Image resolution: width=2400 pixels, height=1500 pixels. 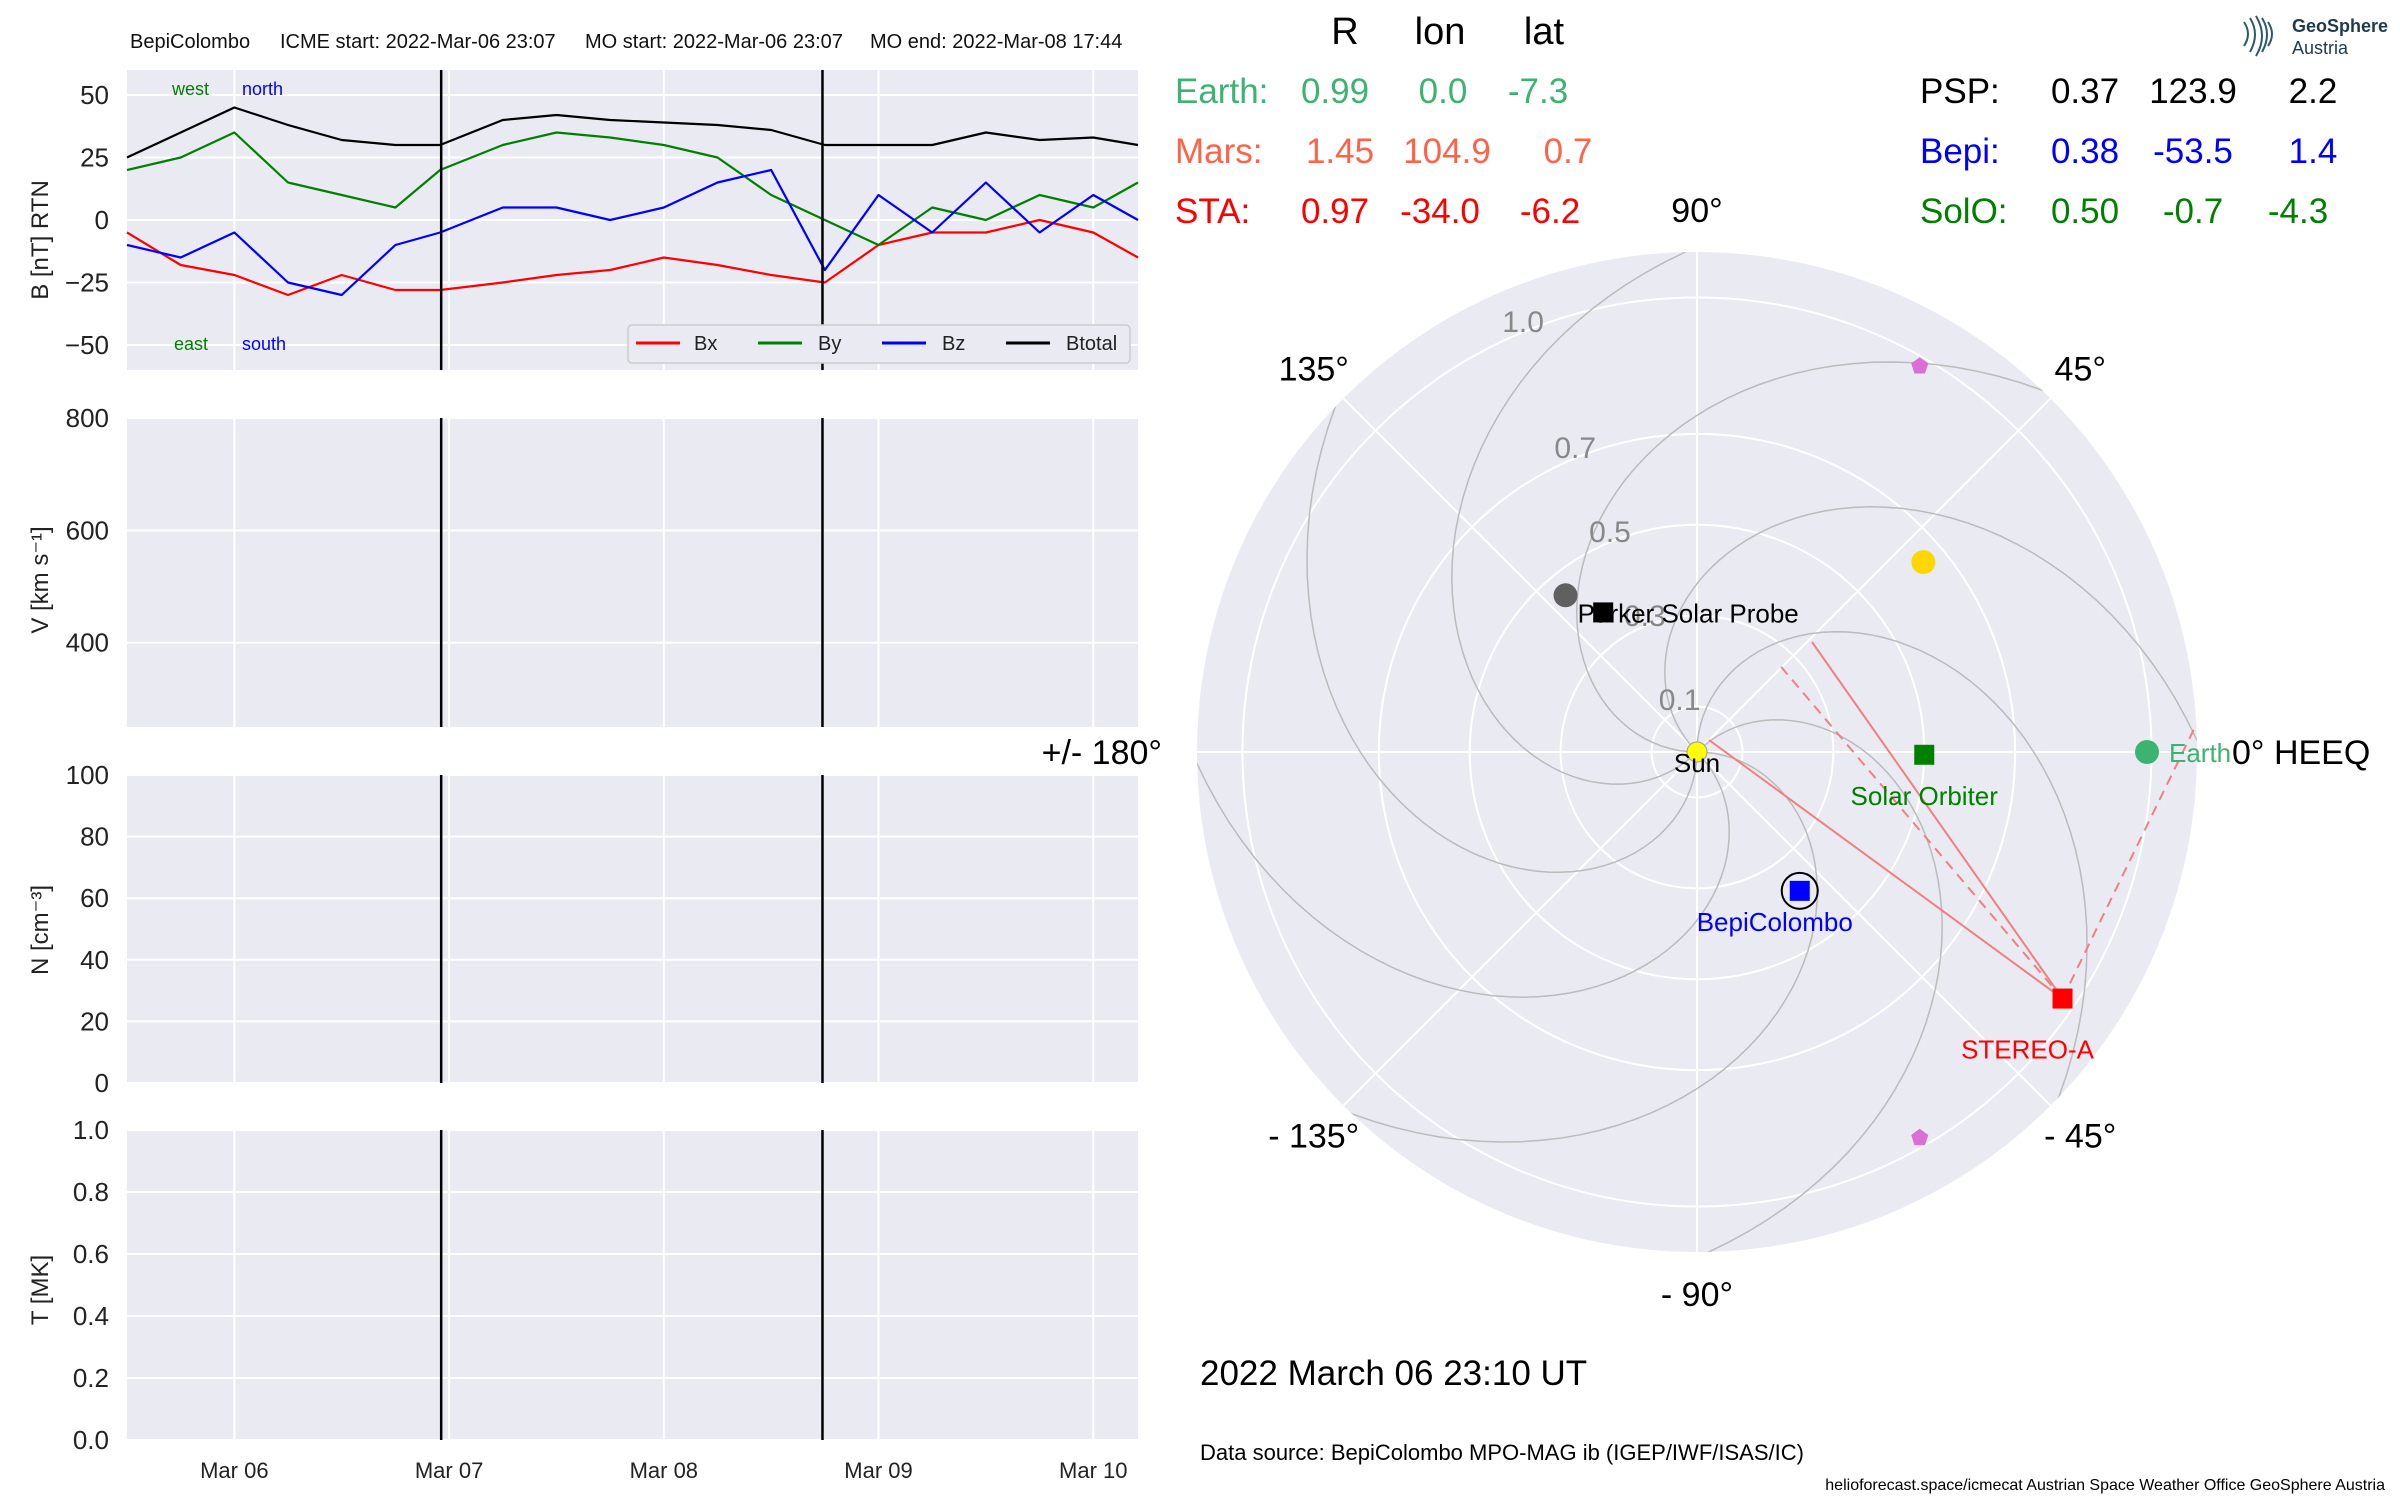 What do you see at coordinates (1688, 613) in the screenshot?
I see `parker-solar-probe-label: Parker Solar Probe` at bounding box center [1688, 613].